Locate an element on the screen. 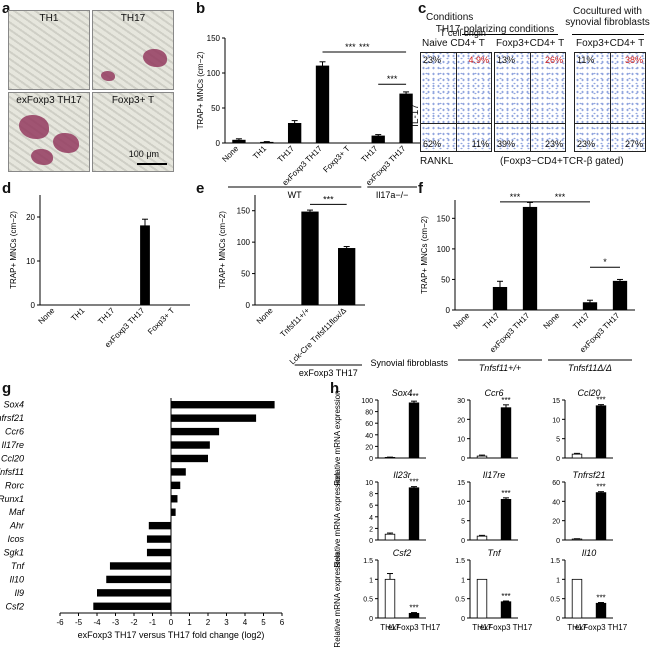 The width and height of the screenshot is (650, 660). y-tick-label: 8 is located at coordinates (371, 495).